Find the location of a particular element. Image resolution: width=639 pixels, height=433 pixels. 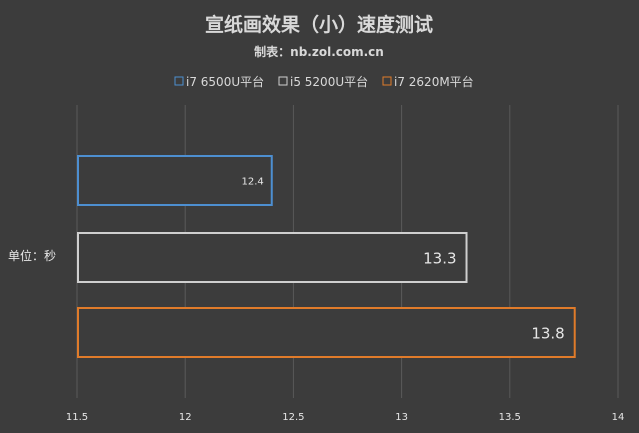

data-label: 13.3 is located at coordinates (439, 259).